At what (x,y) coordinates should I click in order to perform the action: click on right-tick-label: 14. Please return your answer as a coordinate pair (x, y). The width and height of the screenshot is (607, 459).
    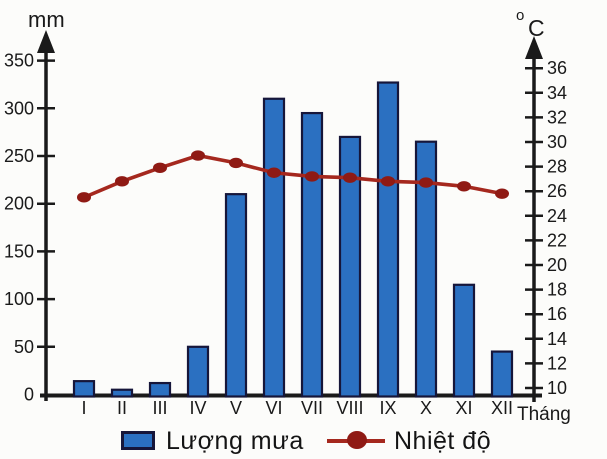
    Looking at the image, I should click on (557, 339).